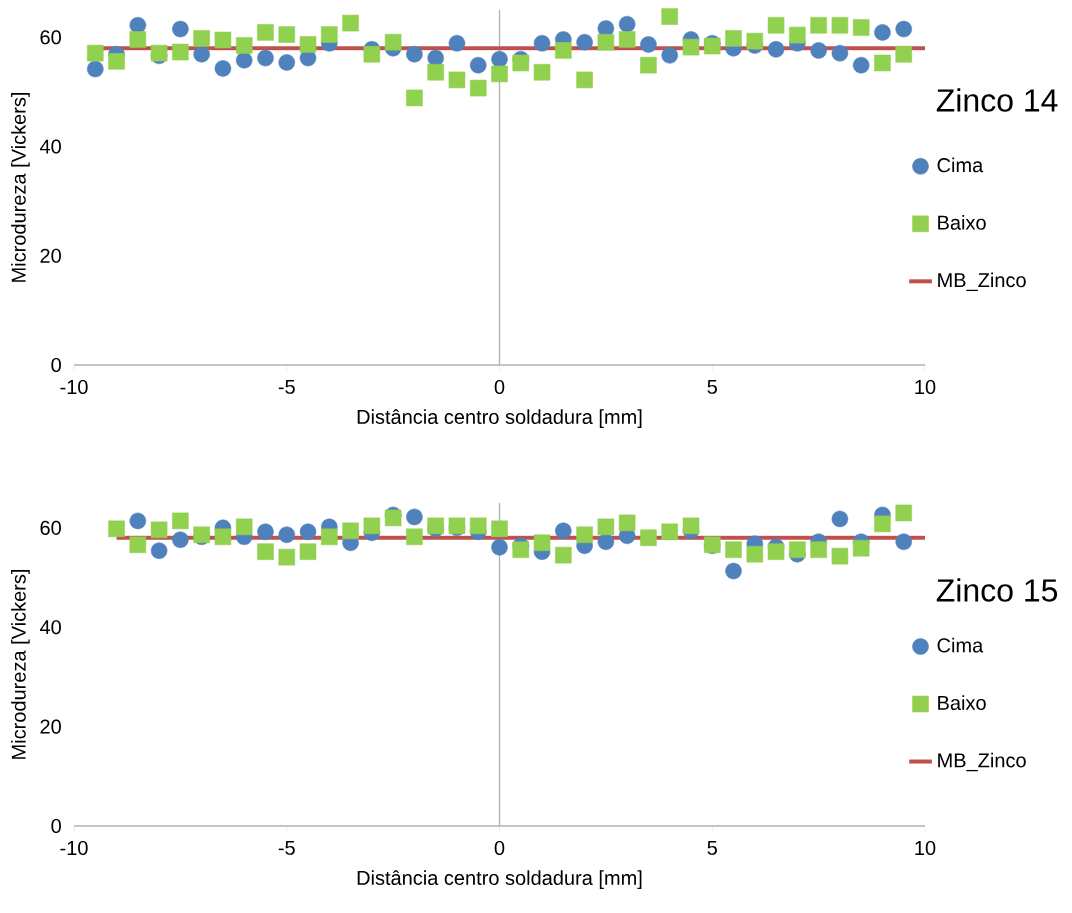 The width and height of the screenshot is (1072, 913). I want to click on text: Zinco 14, so click(997, 100).